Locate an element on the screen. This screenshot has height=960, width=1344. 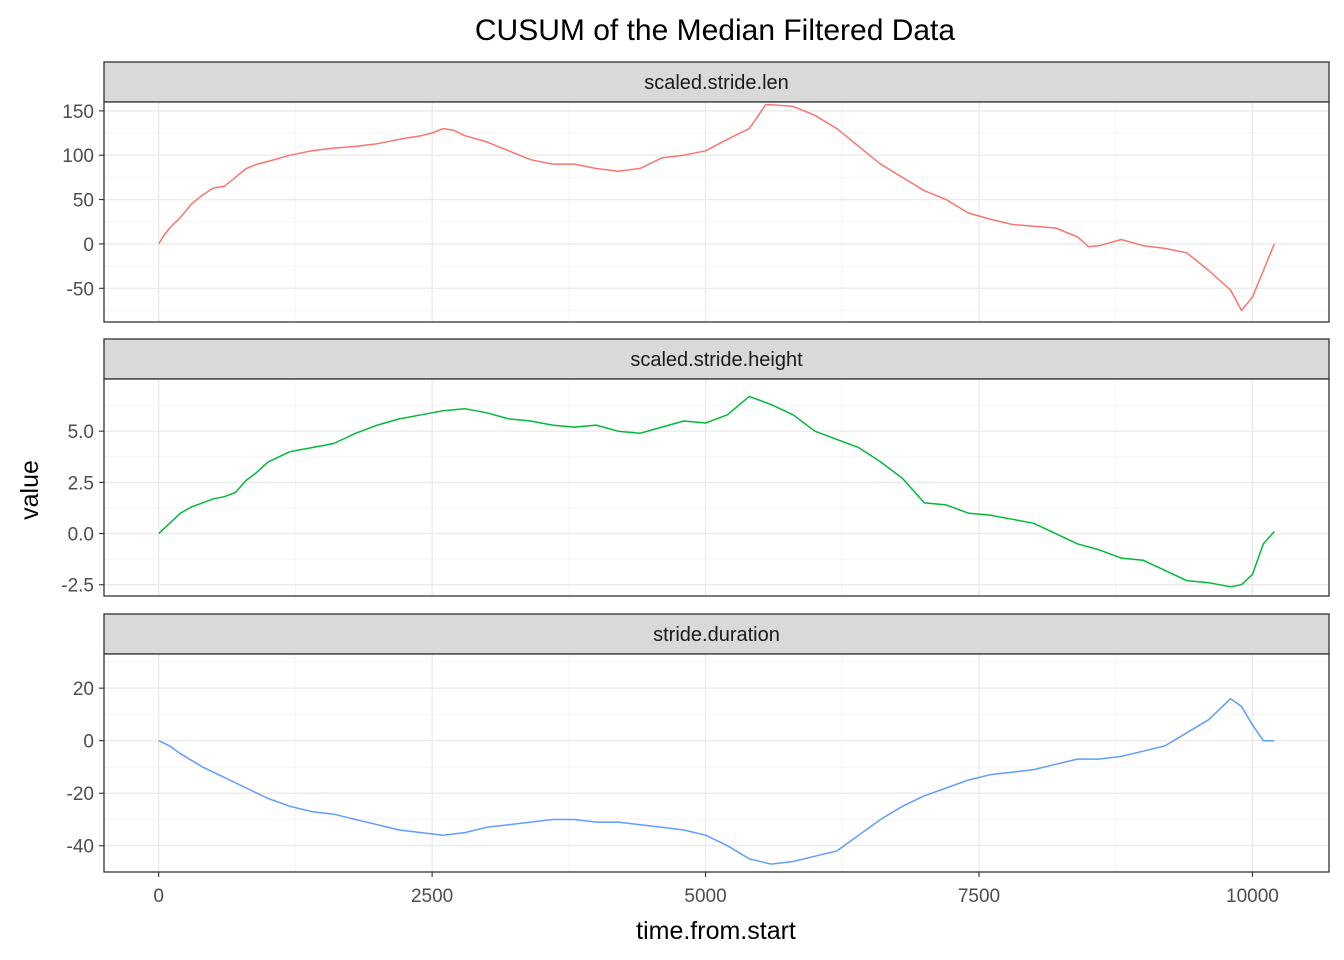
x-tick-label: 7500 is located at coordinates (979, 896).